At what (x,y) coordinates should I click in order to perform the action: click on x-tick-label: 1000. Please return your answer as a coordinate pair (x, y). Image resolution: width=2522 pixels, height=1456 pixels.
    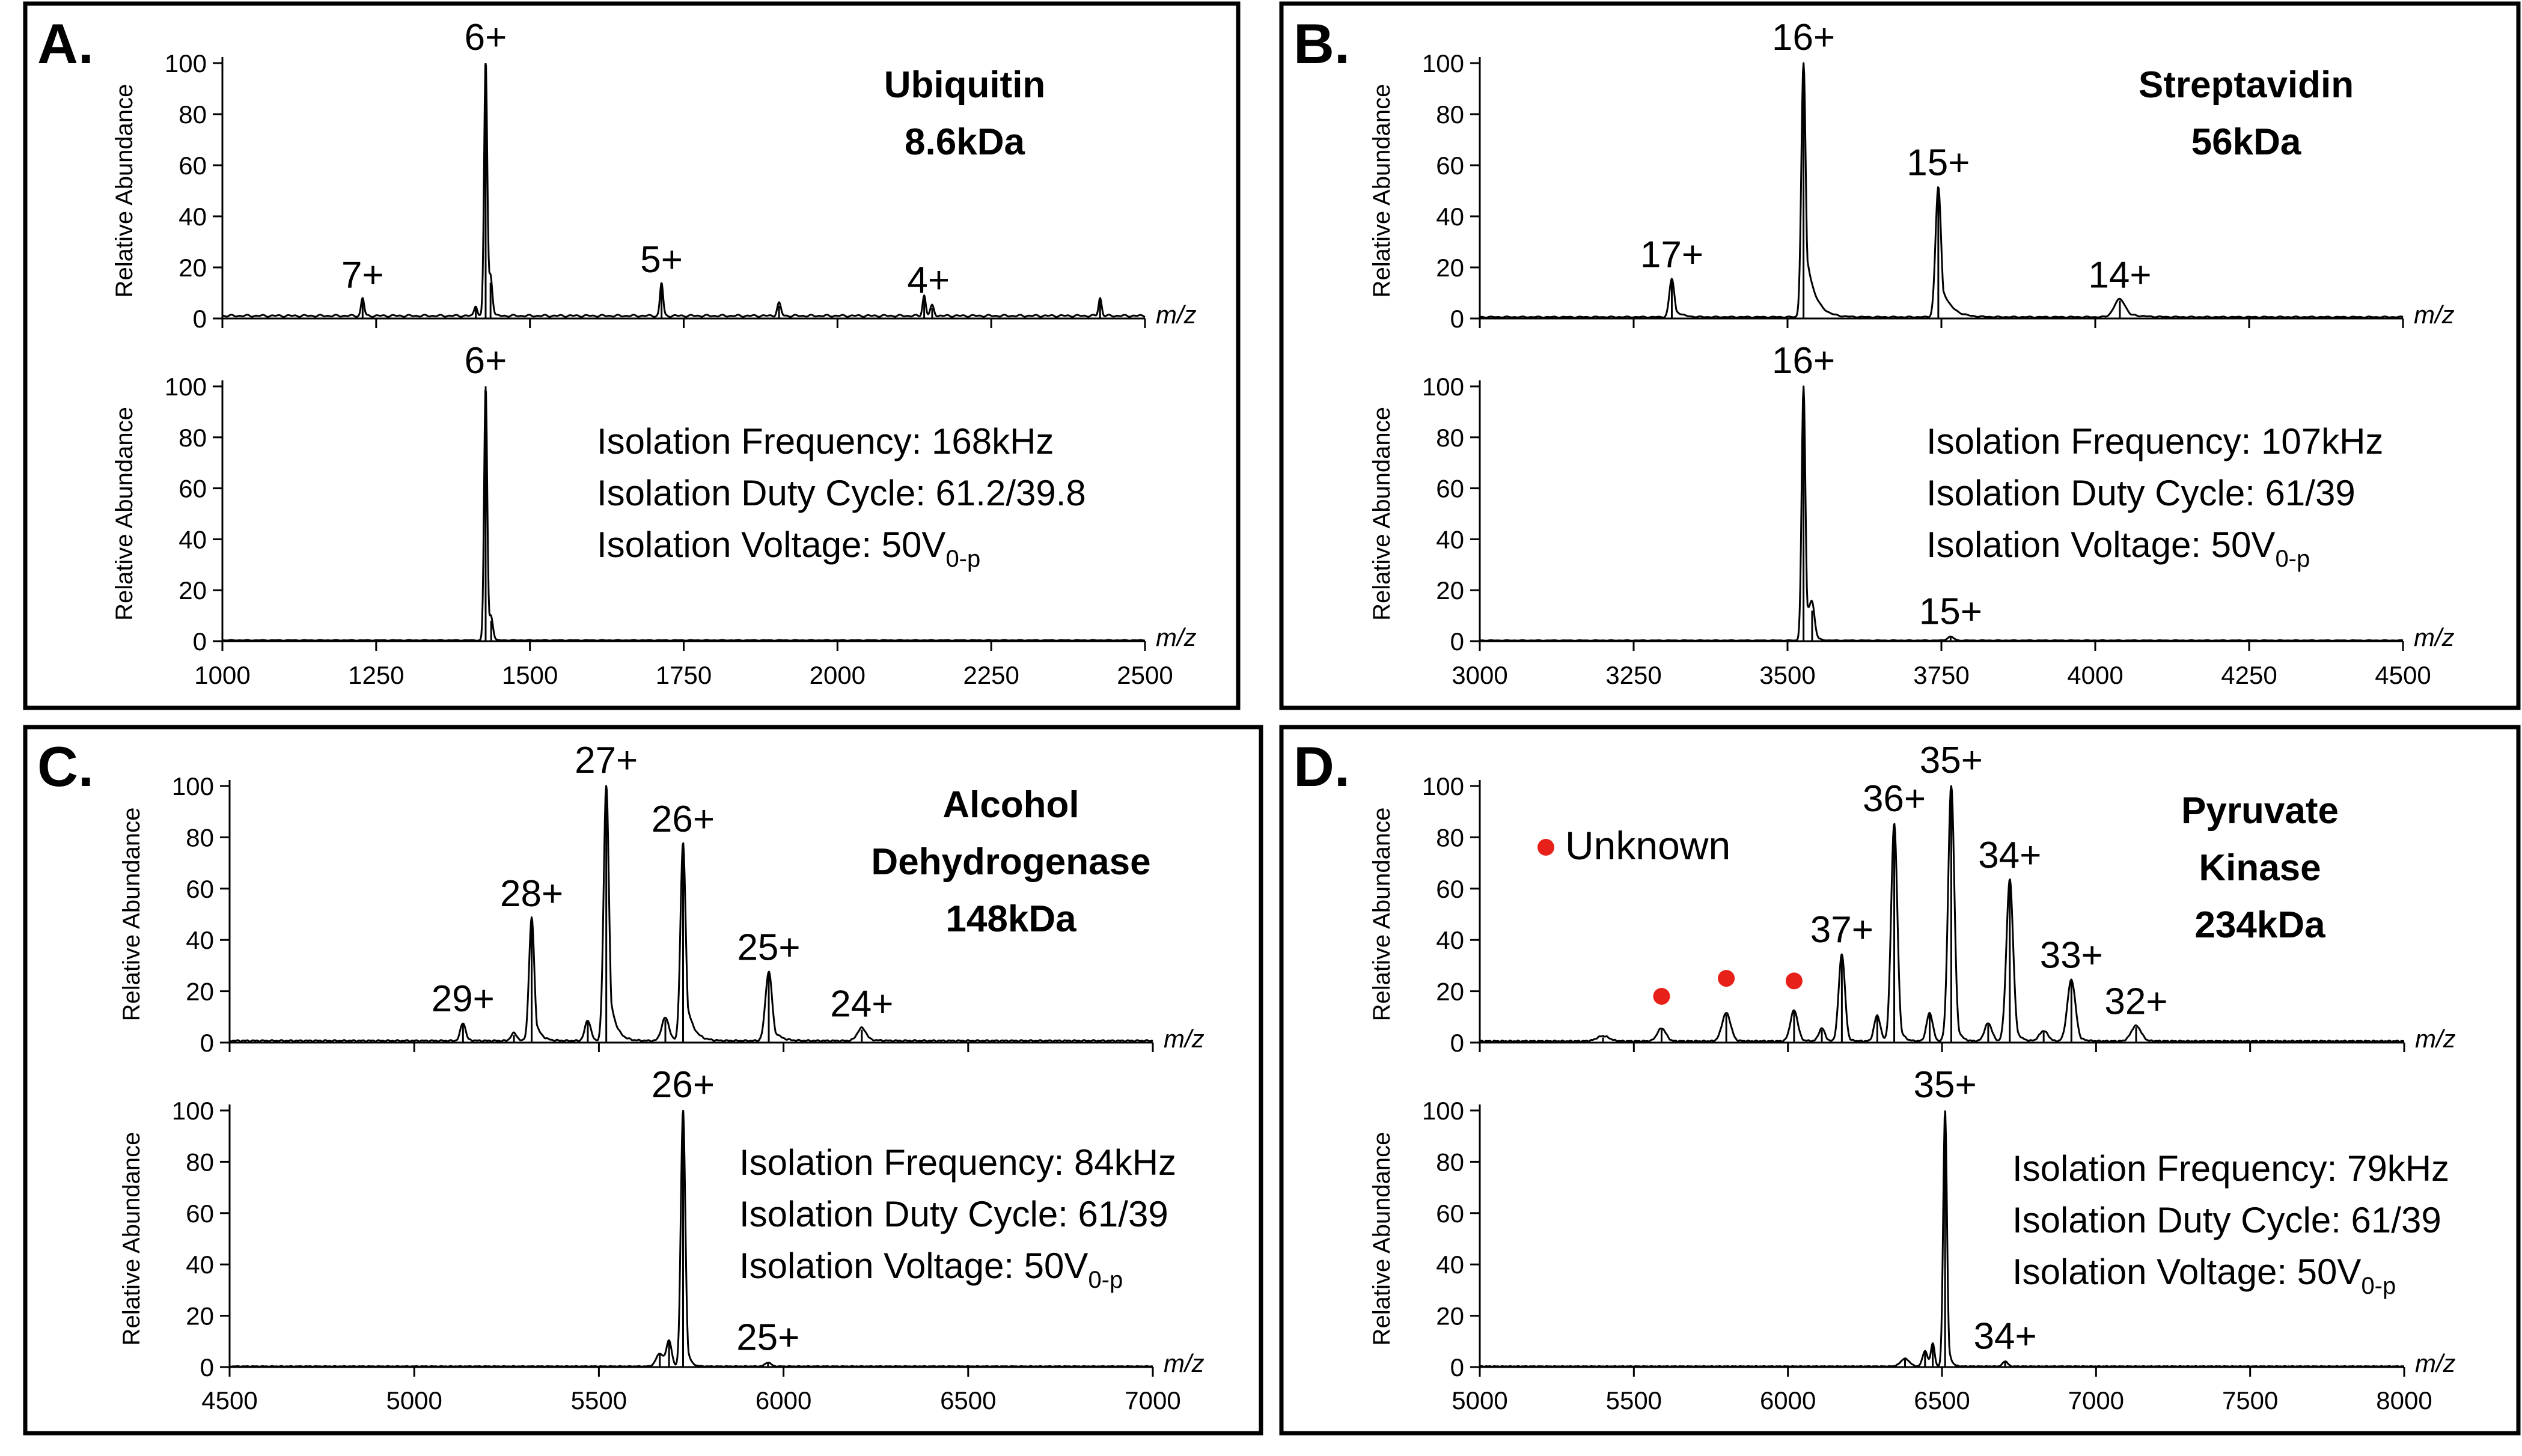
    Looking at the image, I should click on (222, 675).